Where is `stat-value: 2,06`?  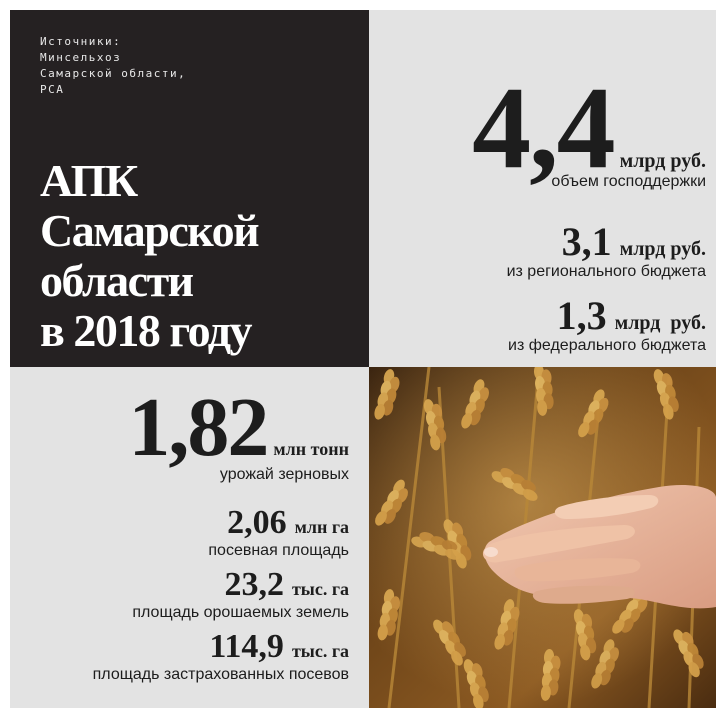
stat-value: 2,06 is located at coordinates (257, 522).